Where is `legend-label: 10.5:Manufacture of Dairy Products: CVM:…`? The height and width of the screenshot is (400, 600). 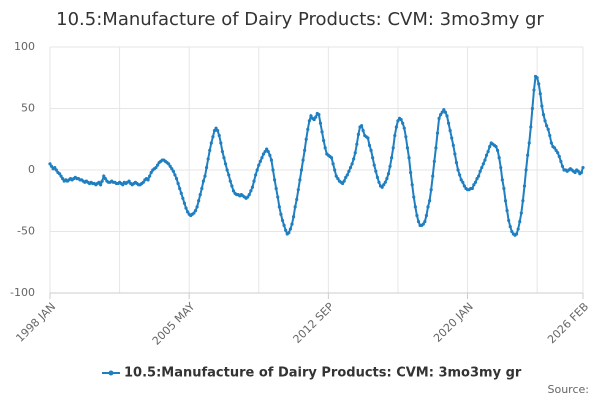
legend-label: 10.5:Manufacture of Dairy Products: CVM:… is located at coordinates (323, 373).